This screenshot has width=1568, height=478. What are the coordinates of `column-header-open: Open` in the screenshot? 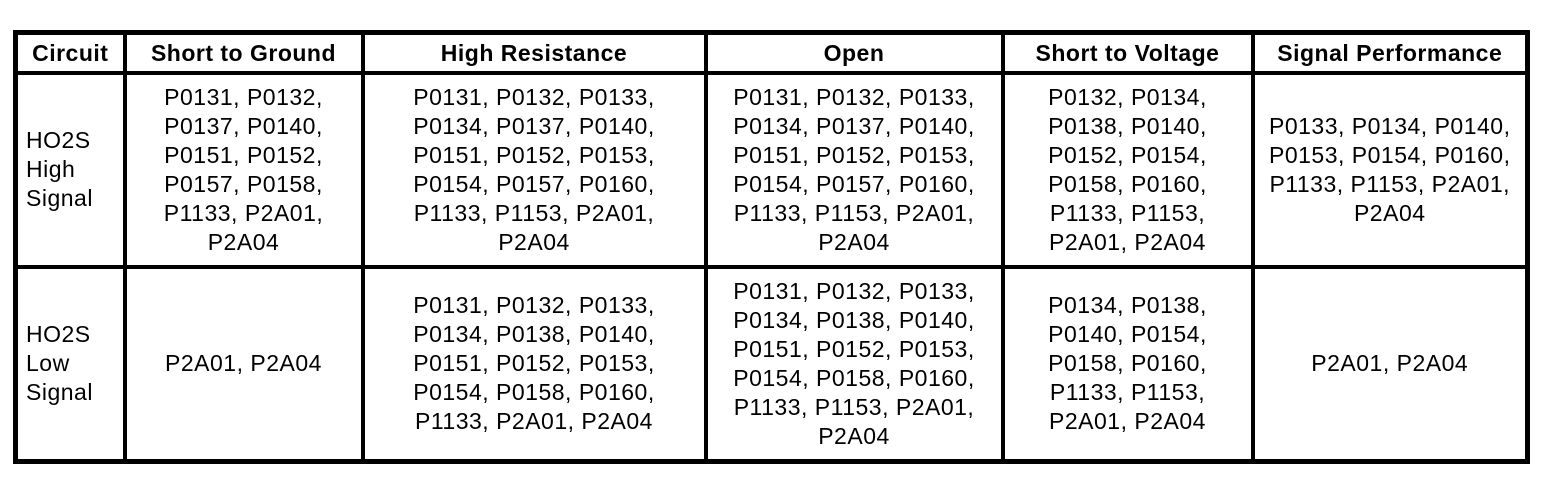 It's located at (854, 52).